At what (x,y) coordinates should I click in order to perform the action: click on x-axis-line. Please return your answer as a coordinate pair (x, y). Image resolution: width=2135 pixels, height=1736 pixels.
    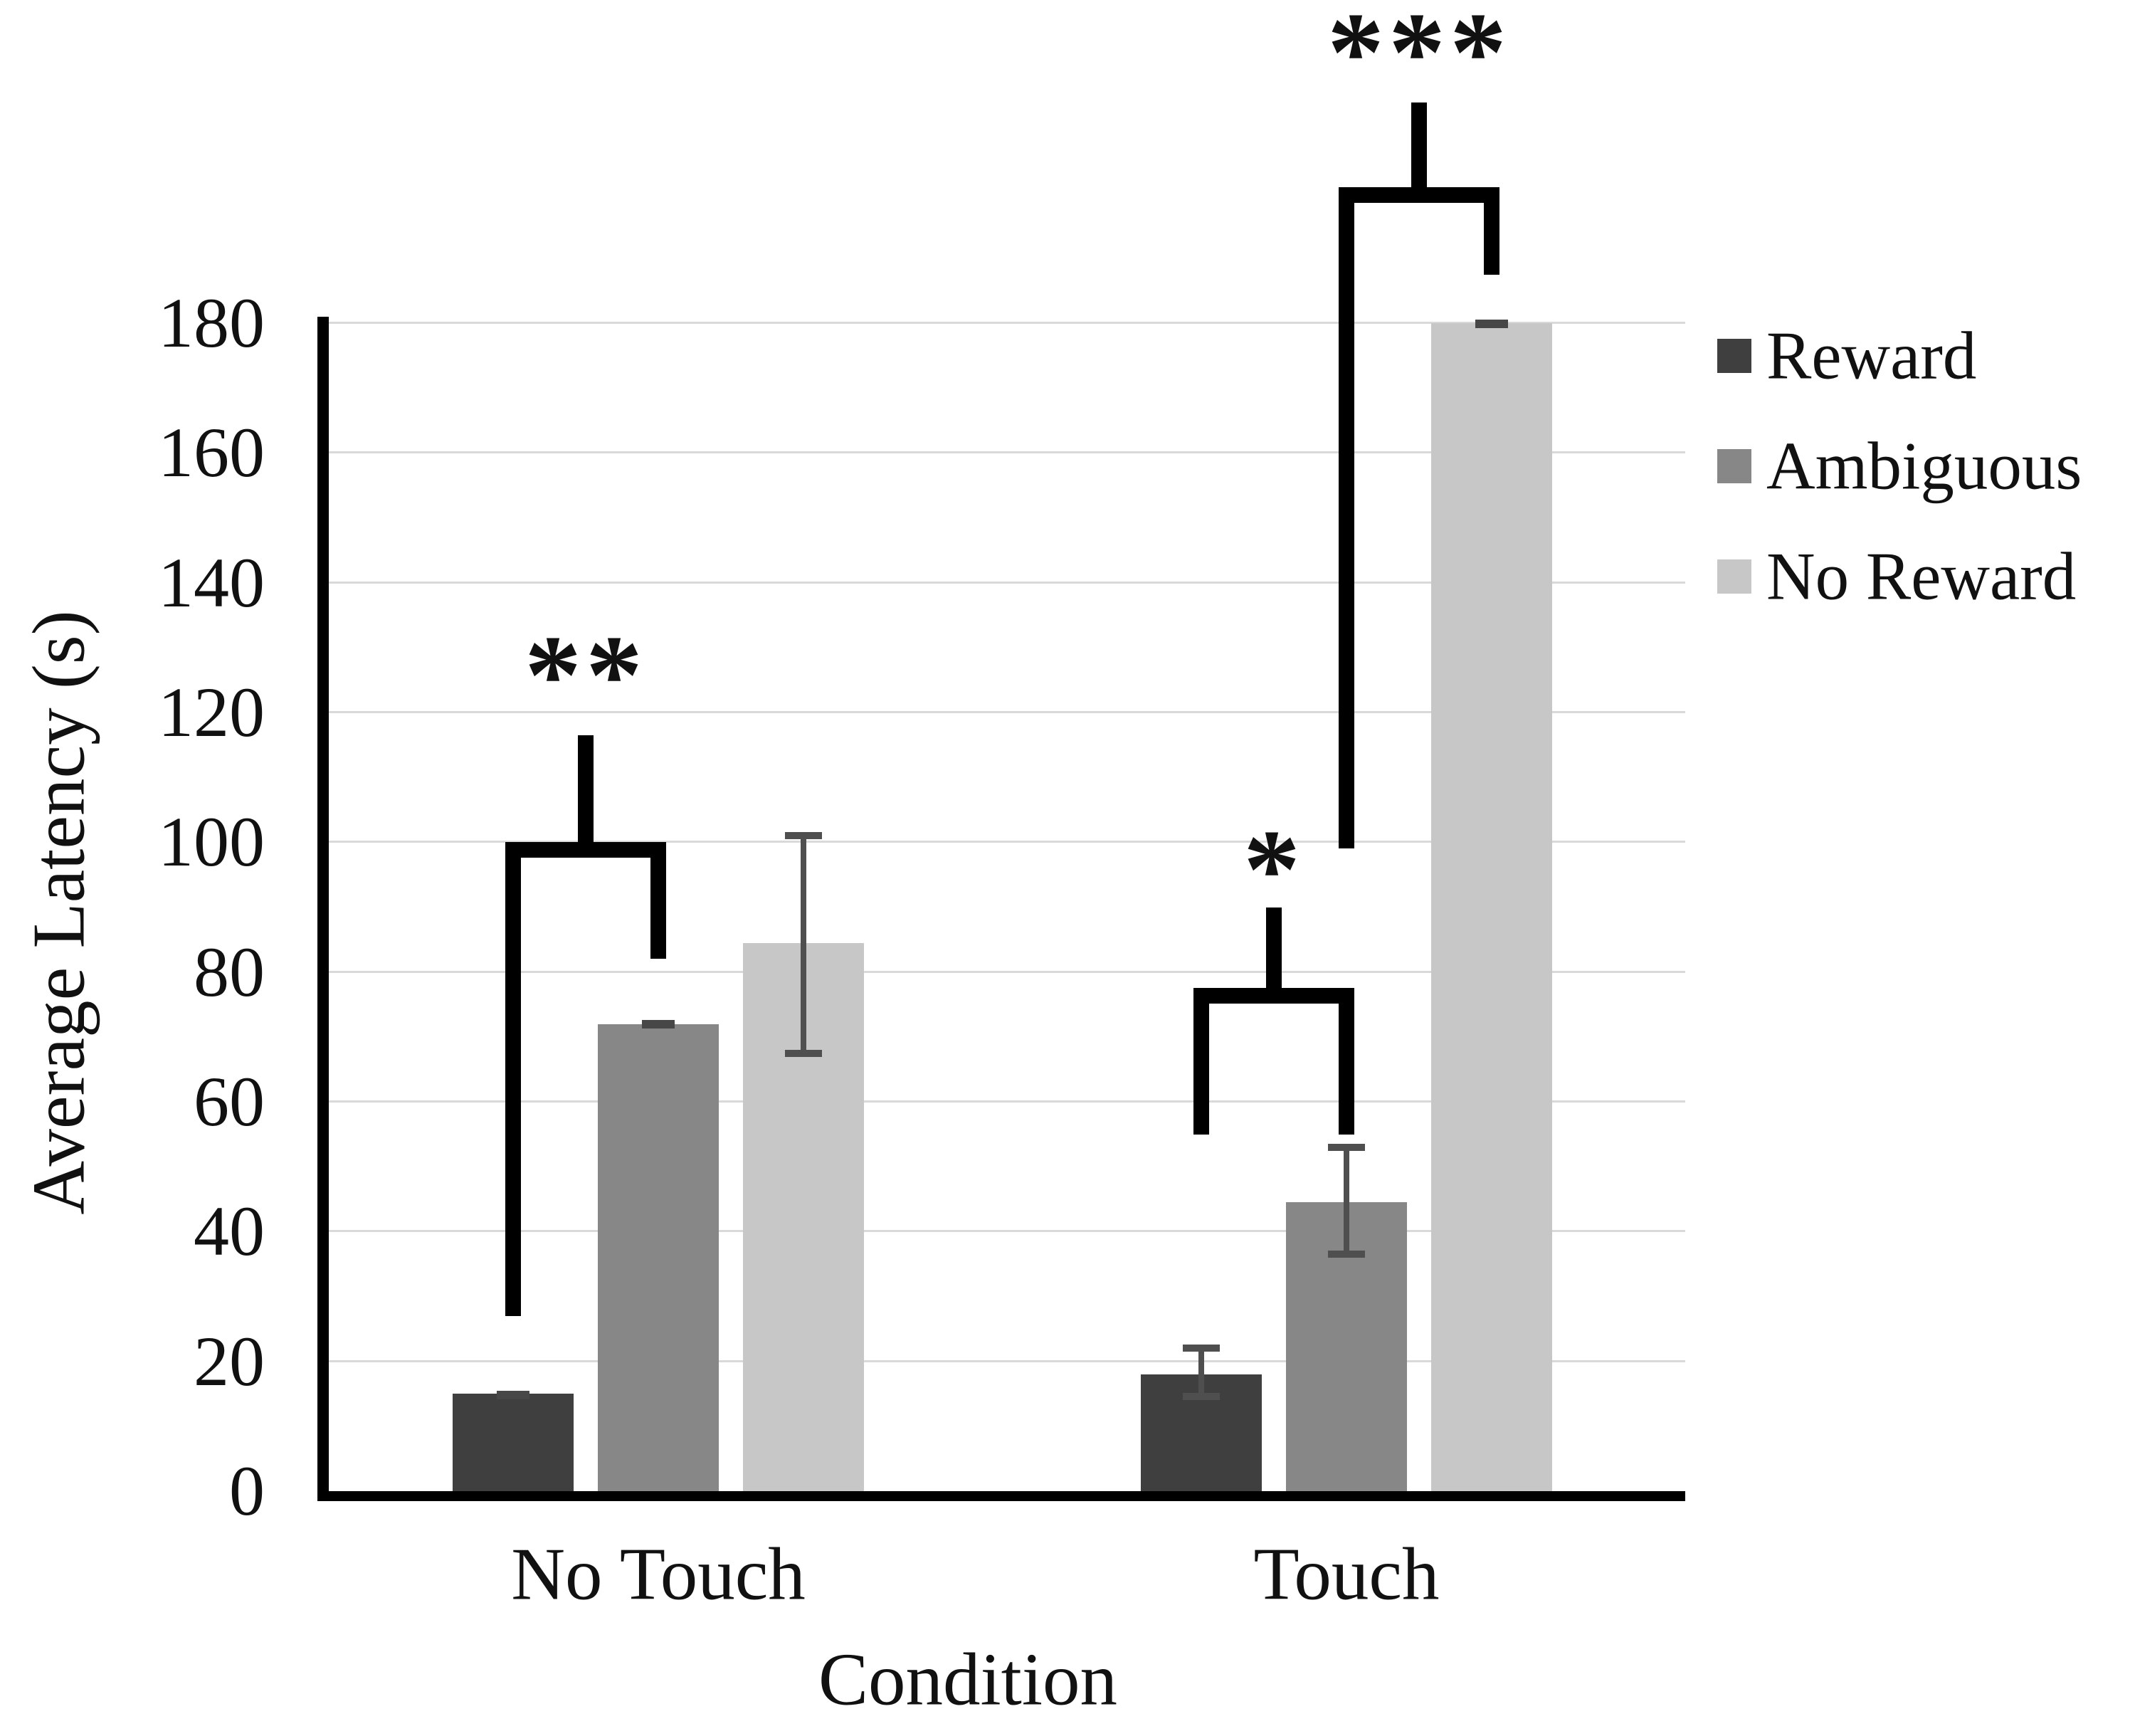
    Looking at the image, I should click on (1001, 1496).